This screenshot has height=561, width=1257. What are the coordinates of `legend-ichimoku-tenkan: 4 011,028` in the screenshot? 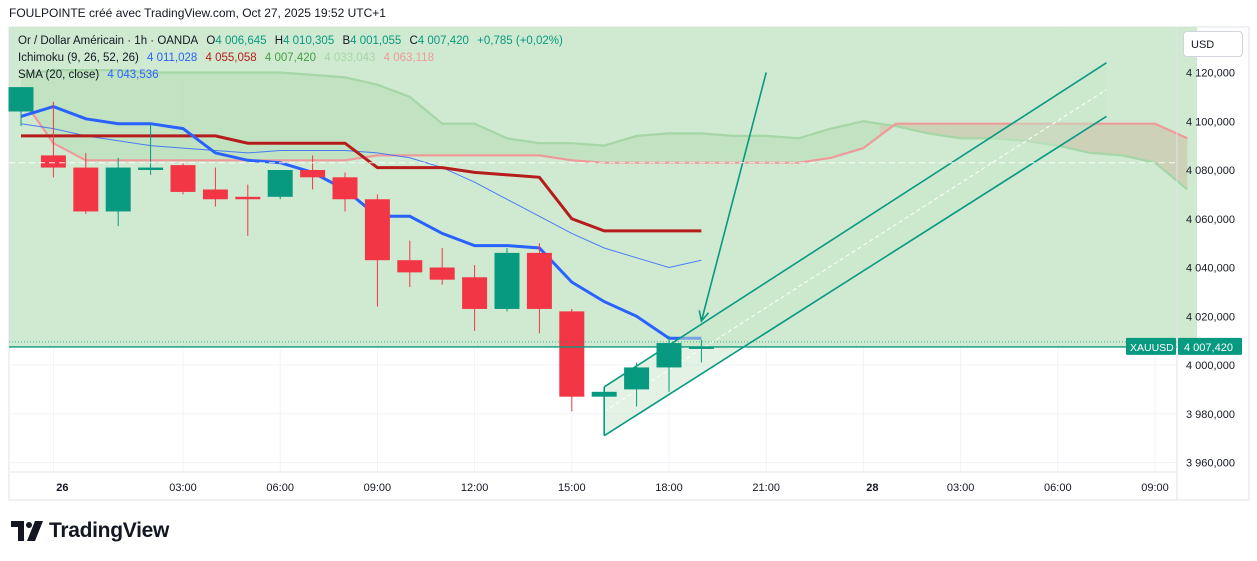 It's located at (172, 58).